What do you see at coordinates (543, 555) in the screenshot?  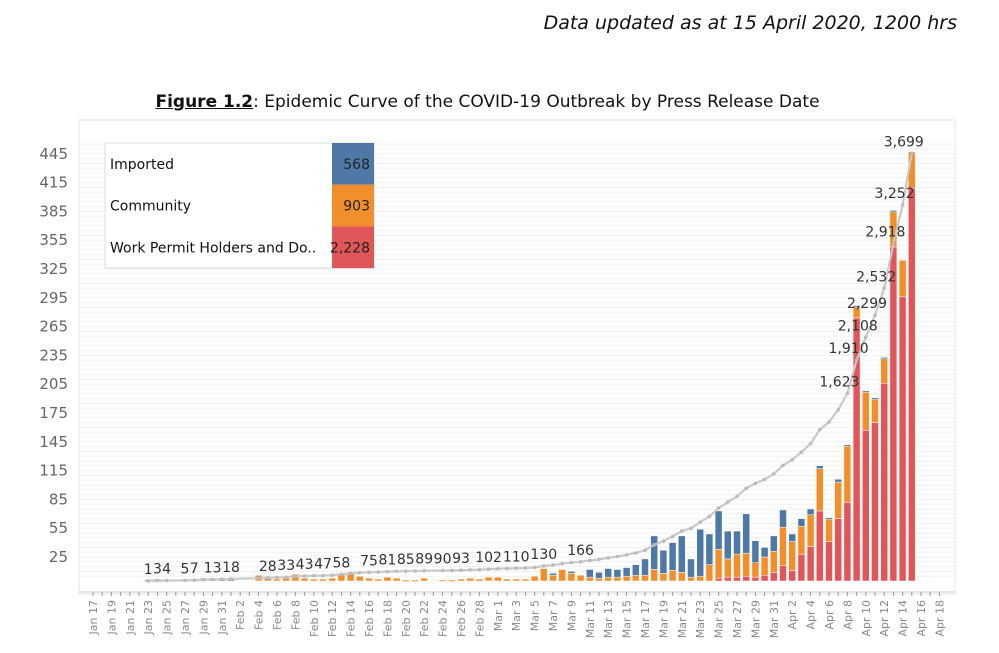 I see `cumulative-label: 130` at bounding box center [543, 555].